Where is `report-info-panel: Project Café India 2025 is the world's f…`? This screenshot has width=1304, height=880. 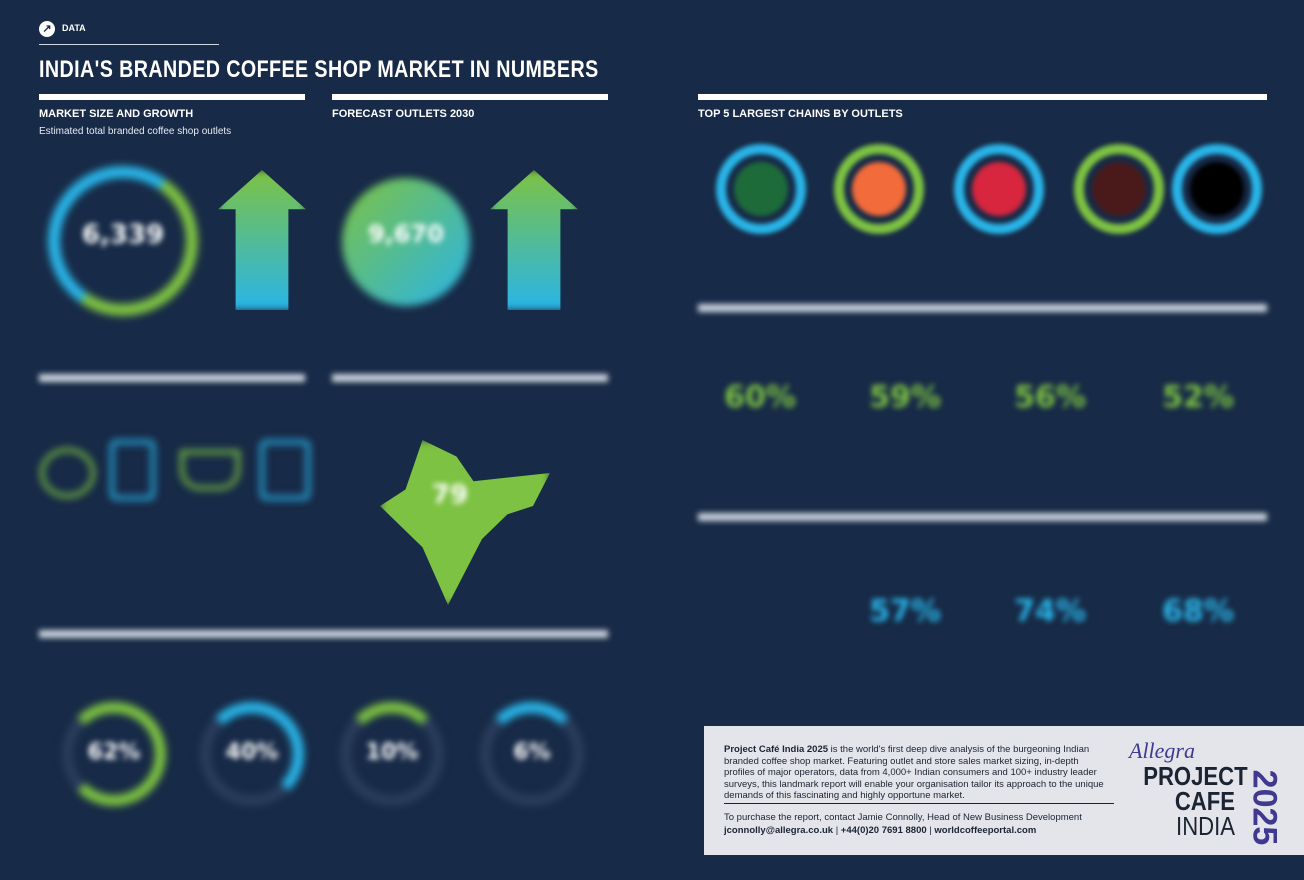 report-info-panel: Project Café India 2025 is the world's f… is located at coordinates (1004, 790).